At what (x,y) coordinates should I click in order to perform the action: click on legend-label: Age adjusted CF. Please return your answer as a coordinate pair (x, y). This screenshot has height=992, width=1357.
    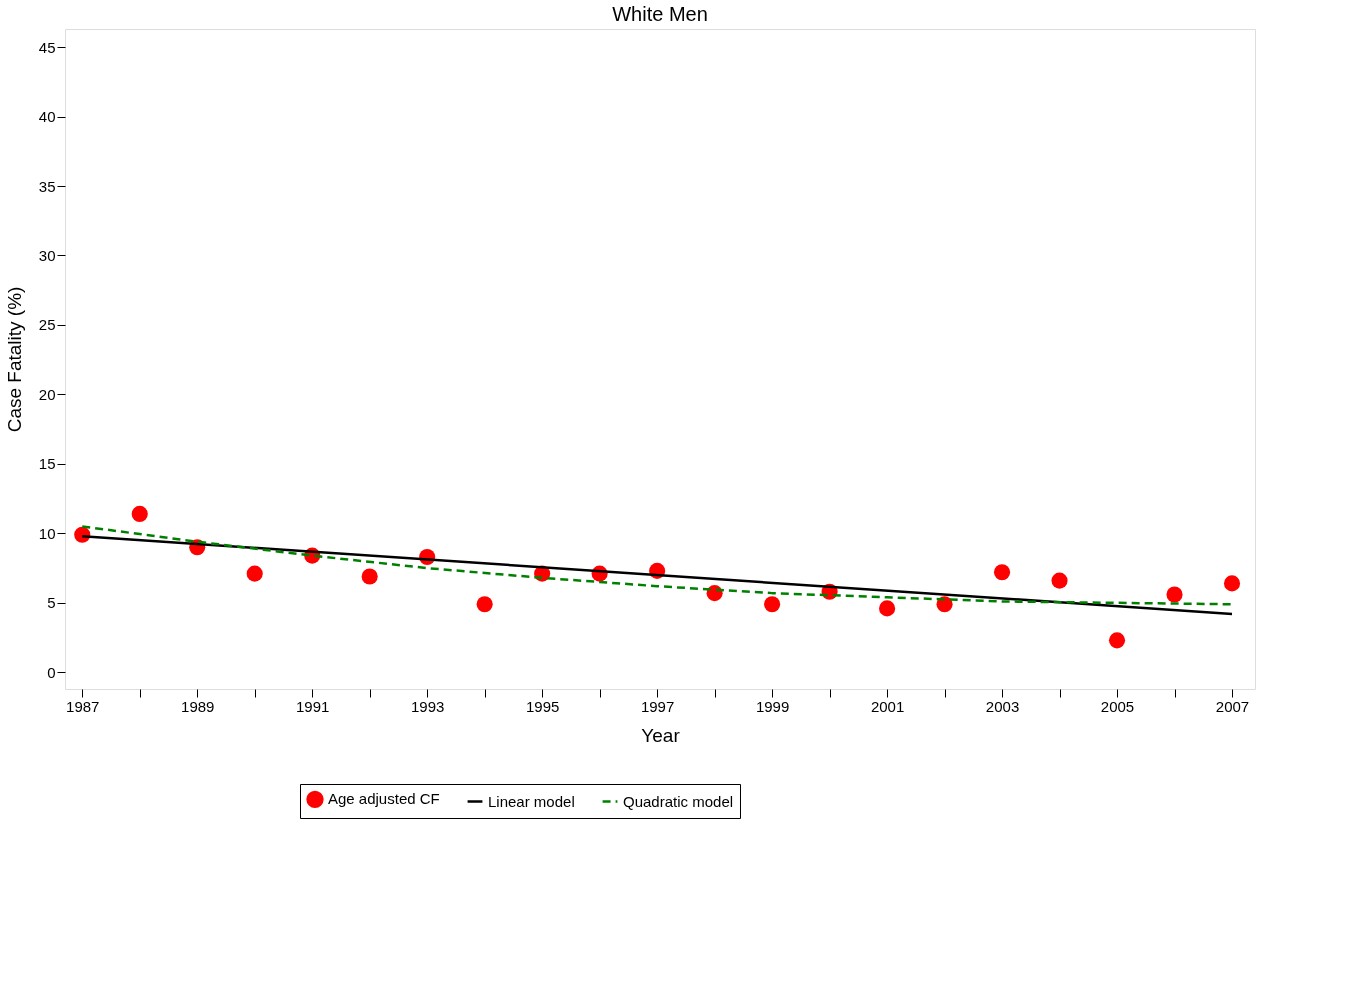
    Looking at the image, I should click on (384, 799).